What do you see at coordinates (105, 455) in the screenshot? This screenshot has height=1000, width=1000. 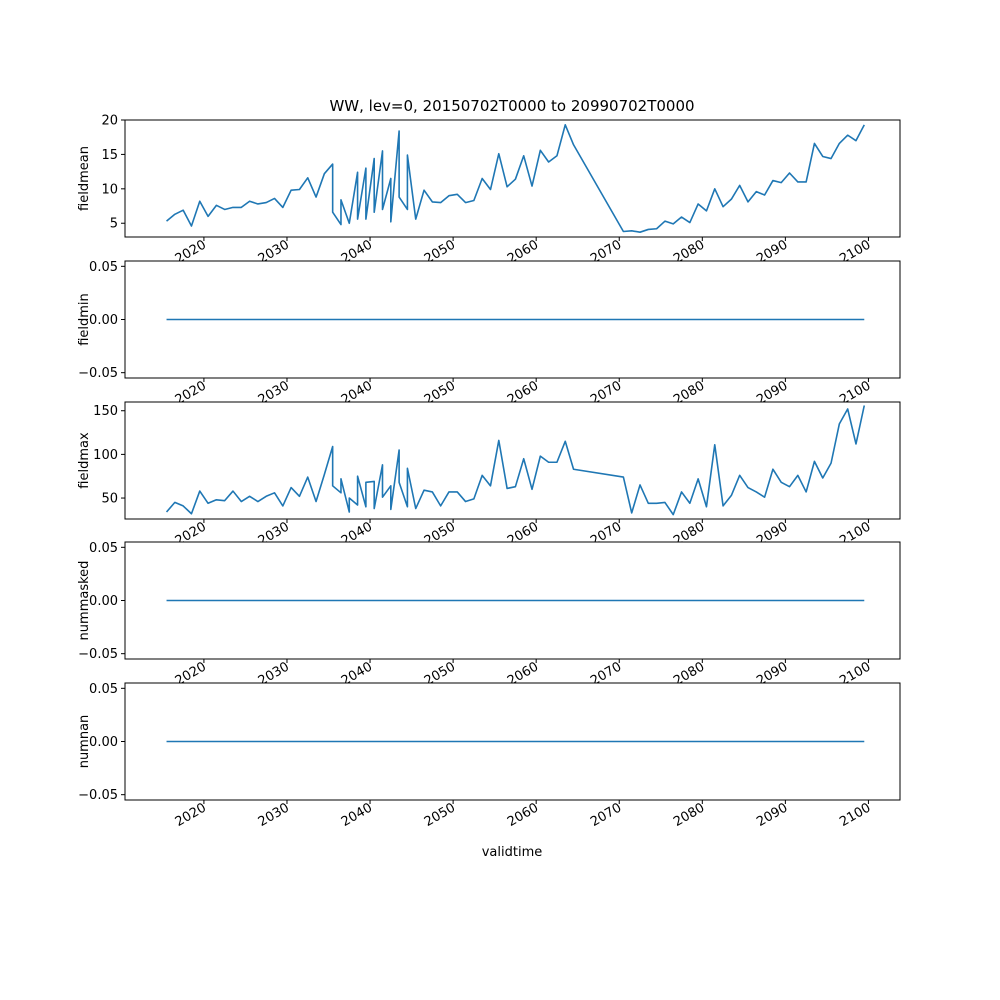 I see `y-tick-label: 100` at bounding box center [105, 455].